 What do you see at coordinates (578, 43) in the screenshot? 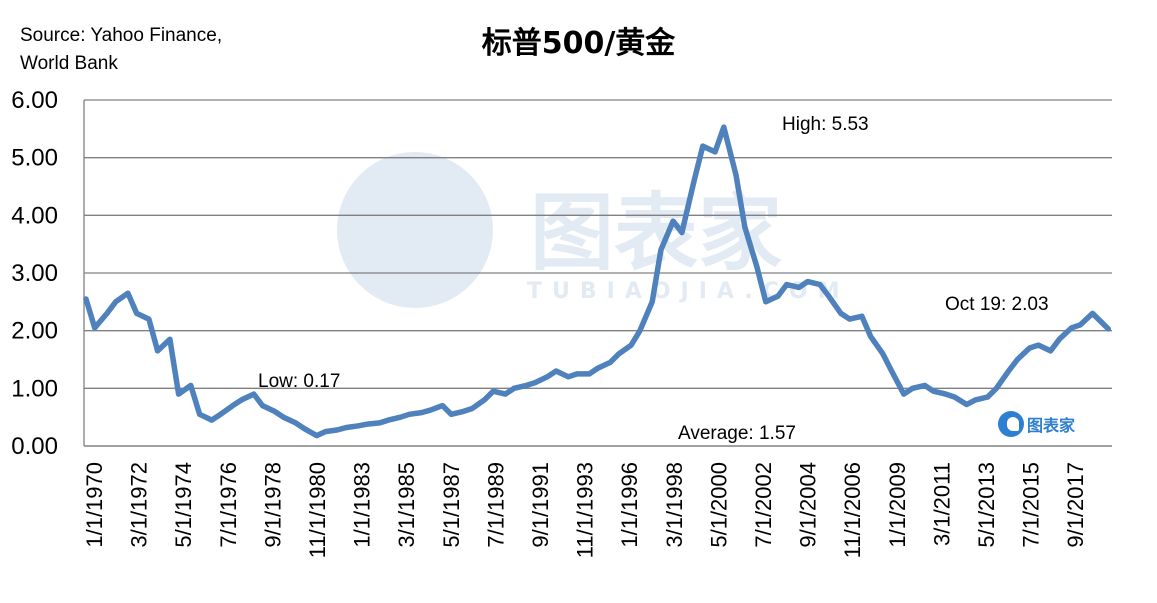
I see `chart-title: 标普500/黄金` at bounding box center [578, 43].